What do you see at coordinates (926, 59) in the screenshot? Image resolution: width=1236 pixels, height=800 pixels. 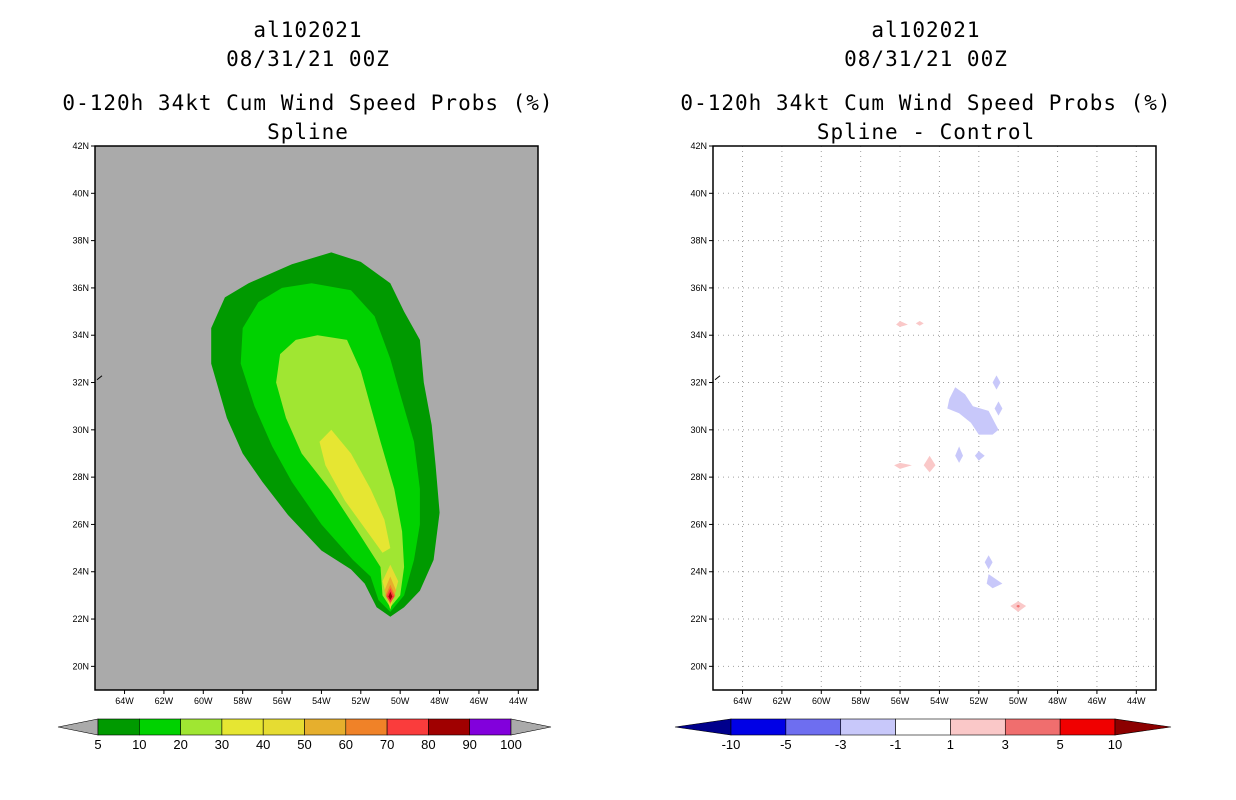 I see `right-datetime: 08/31/21 00Z` at bounding box center [926, 59].